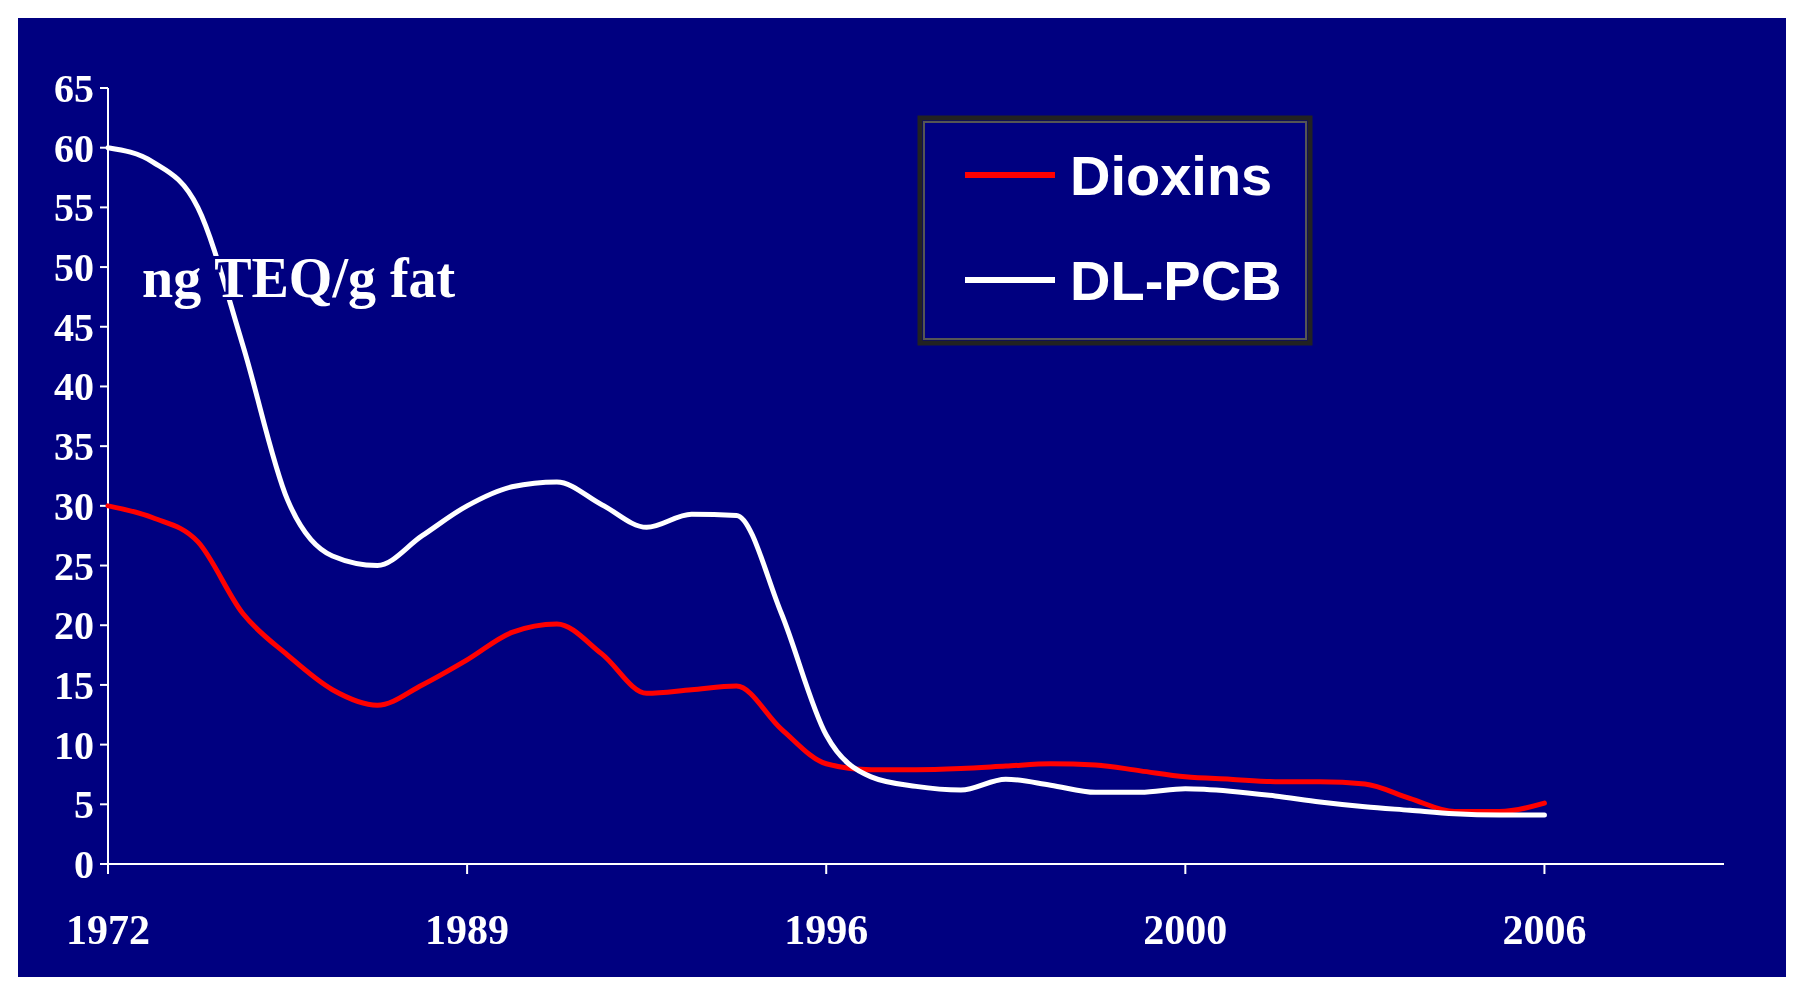  Describe the element at coordinates (74, 566) in the screenshot. I see `y-tick-label: 25` at that location.